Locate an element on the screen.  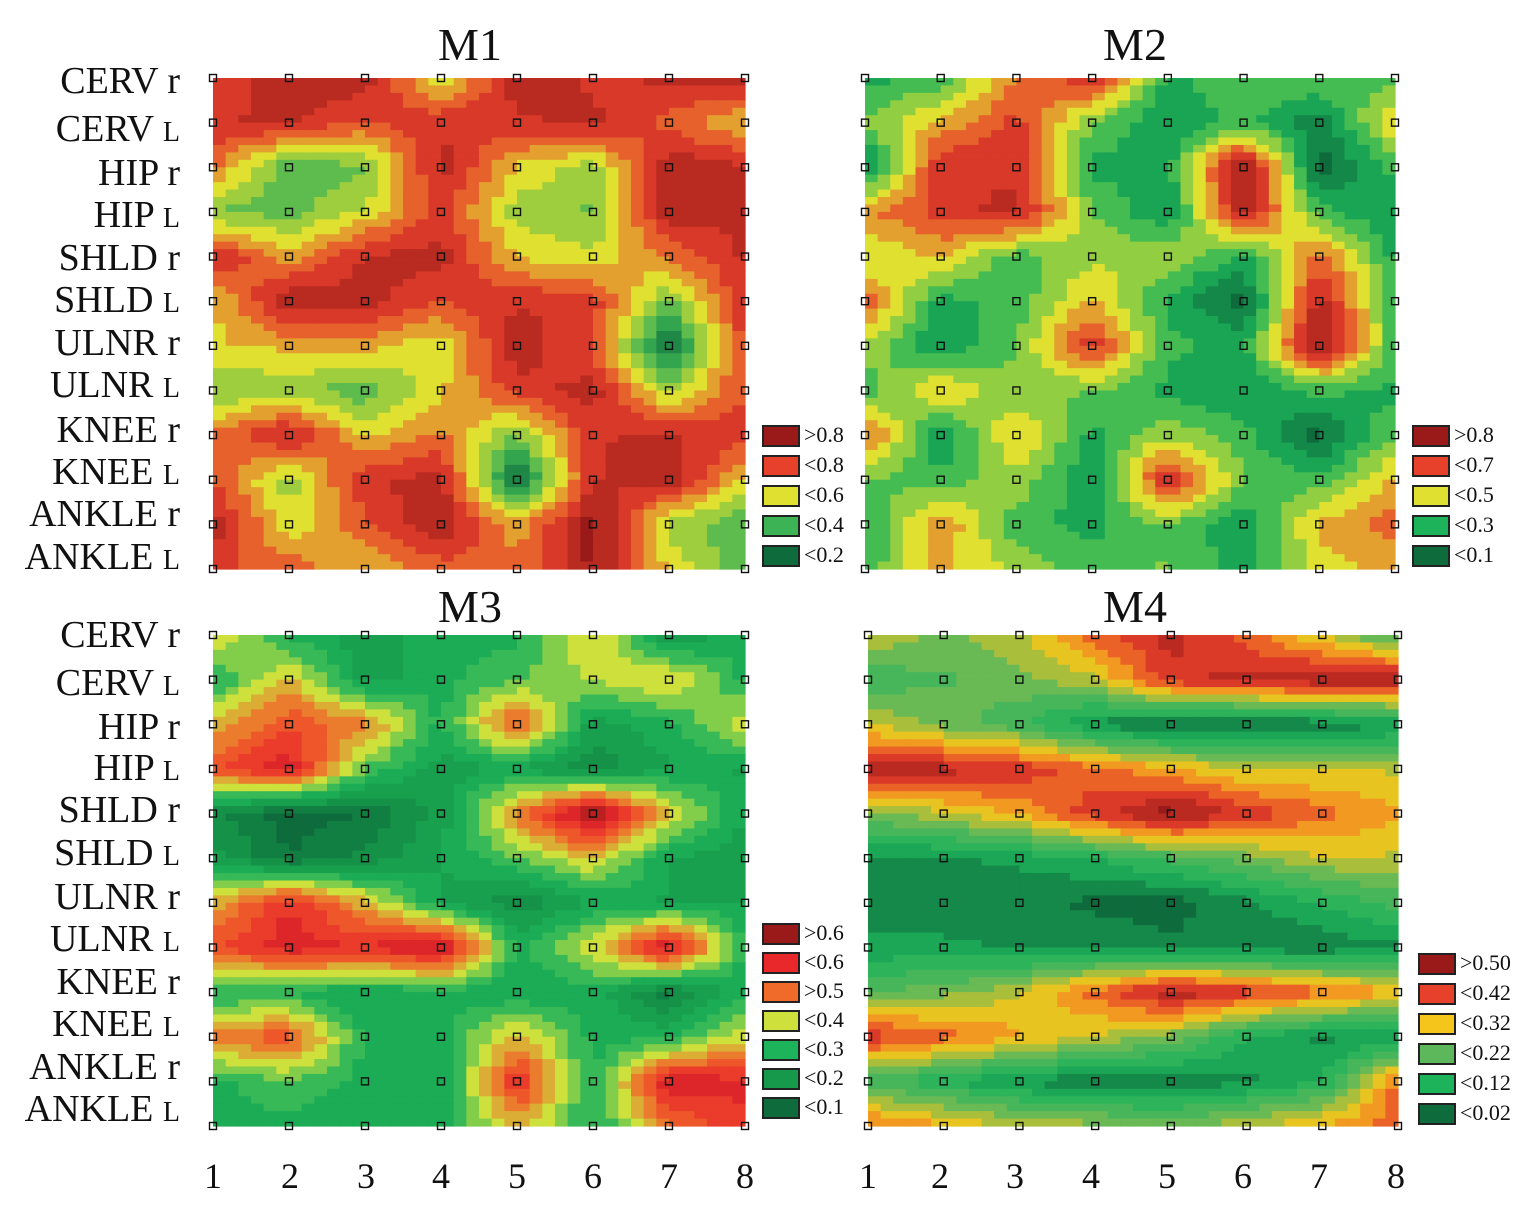
legend-label: >0.8 is located at coordinates (824, 434).